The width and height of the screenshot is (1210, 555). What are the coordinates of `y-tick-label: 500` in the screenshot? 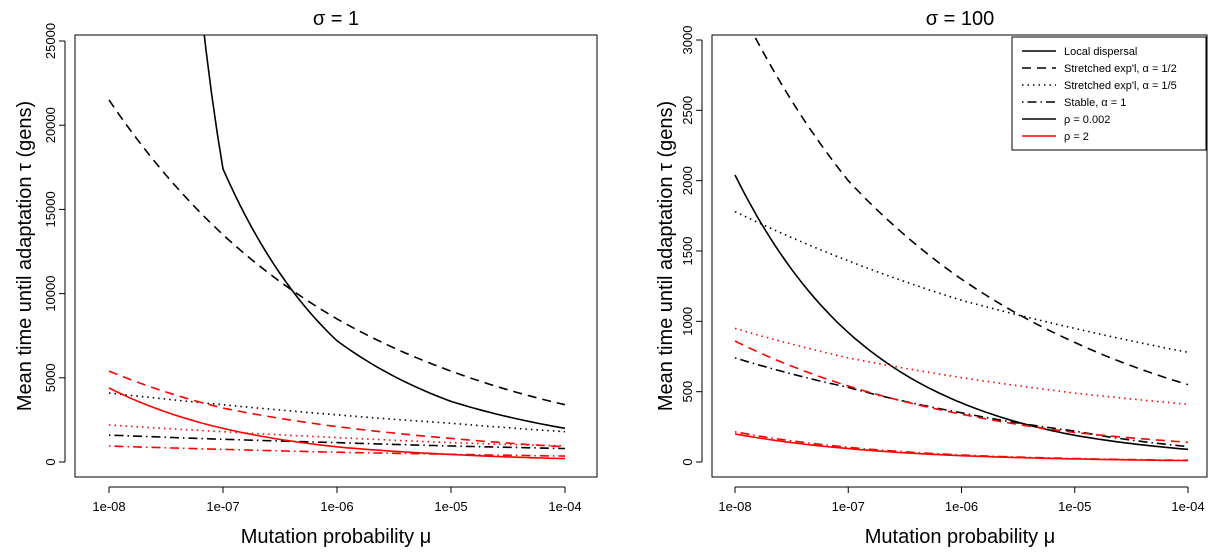 It's located at (687, 392).